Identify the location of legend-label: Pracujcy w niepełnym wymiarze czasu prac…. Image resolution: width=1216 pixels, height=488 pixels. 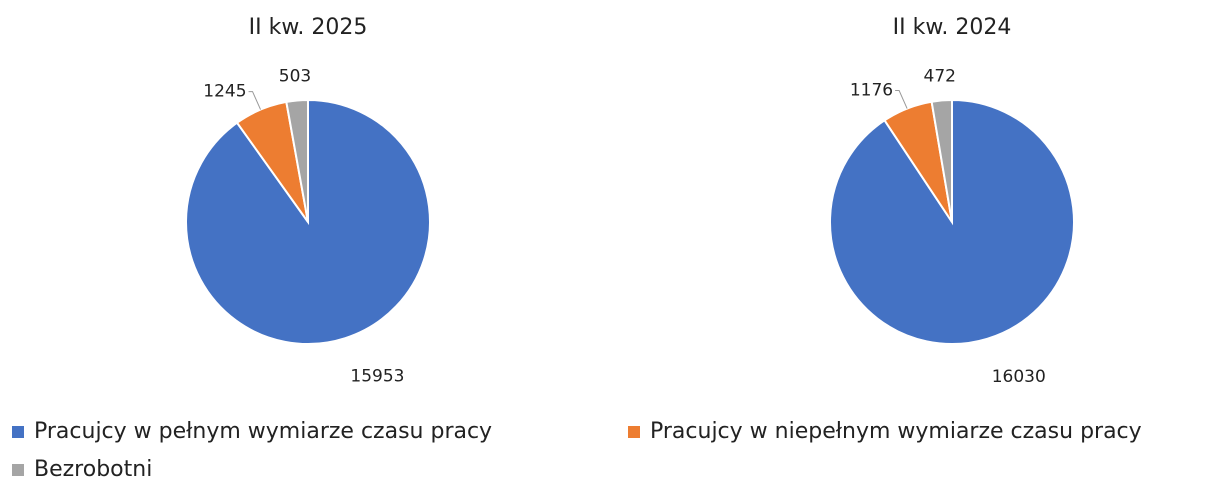
(896, 431).